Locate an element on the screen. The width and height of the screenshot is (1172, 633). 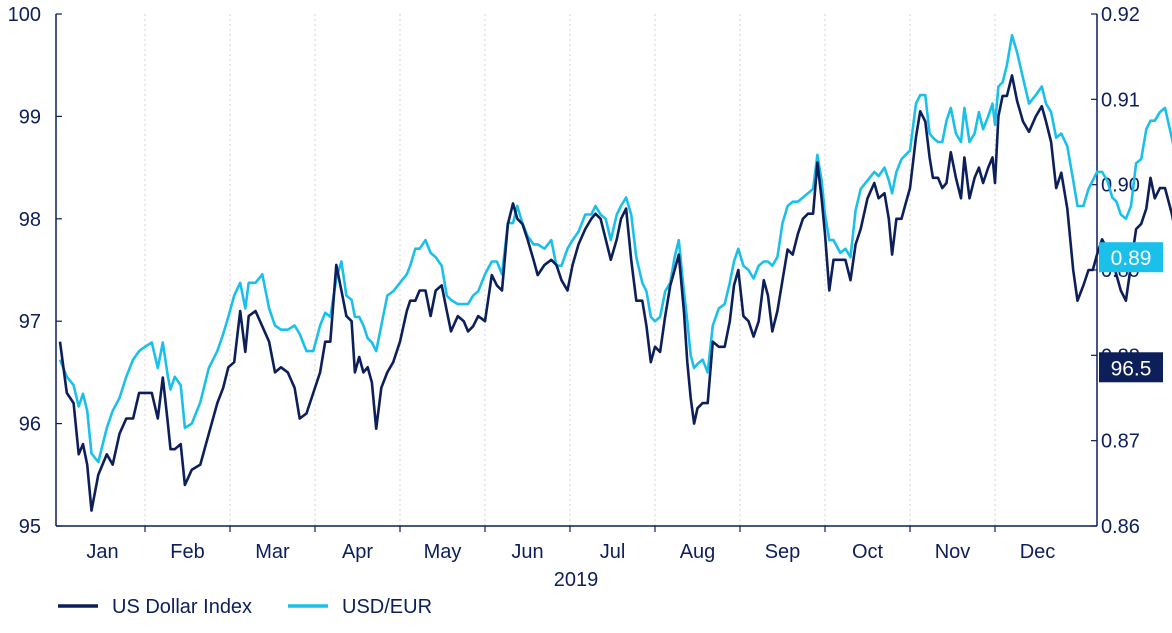
month-tick-labels: Jan Feb Mar Apr May Jun Jul Aug Sep Oct Nov Dec is located at coordinates (570, 552).